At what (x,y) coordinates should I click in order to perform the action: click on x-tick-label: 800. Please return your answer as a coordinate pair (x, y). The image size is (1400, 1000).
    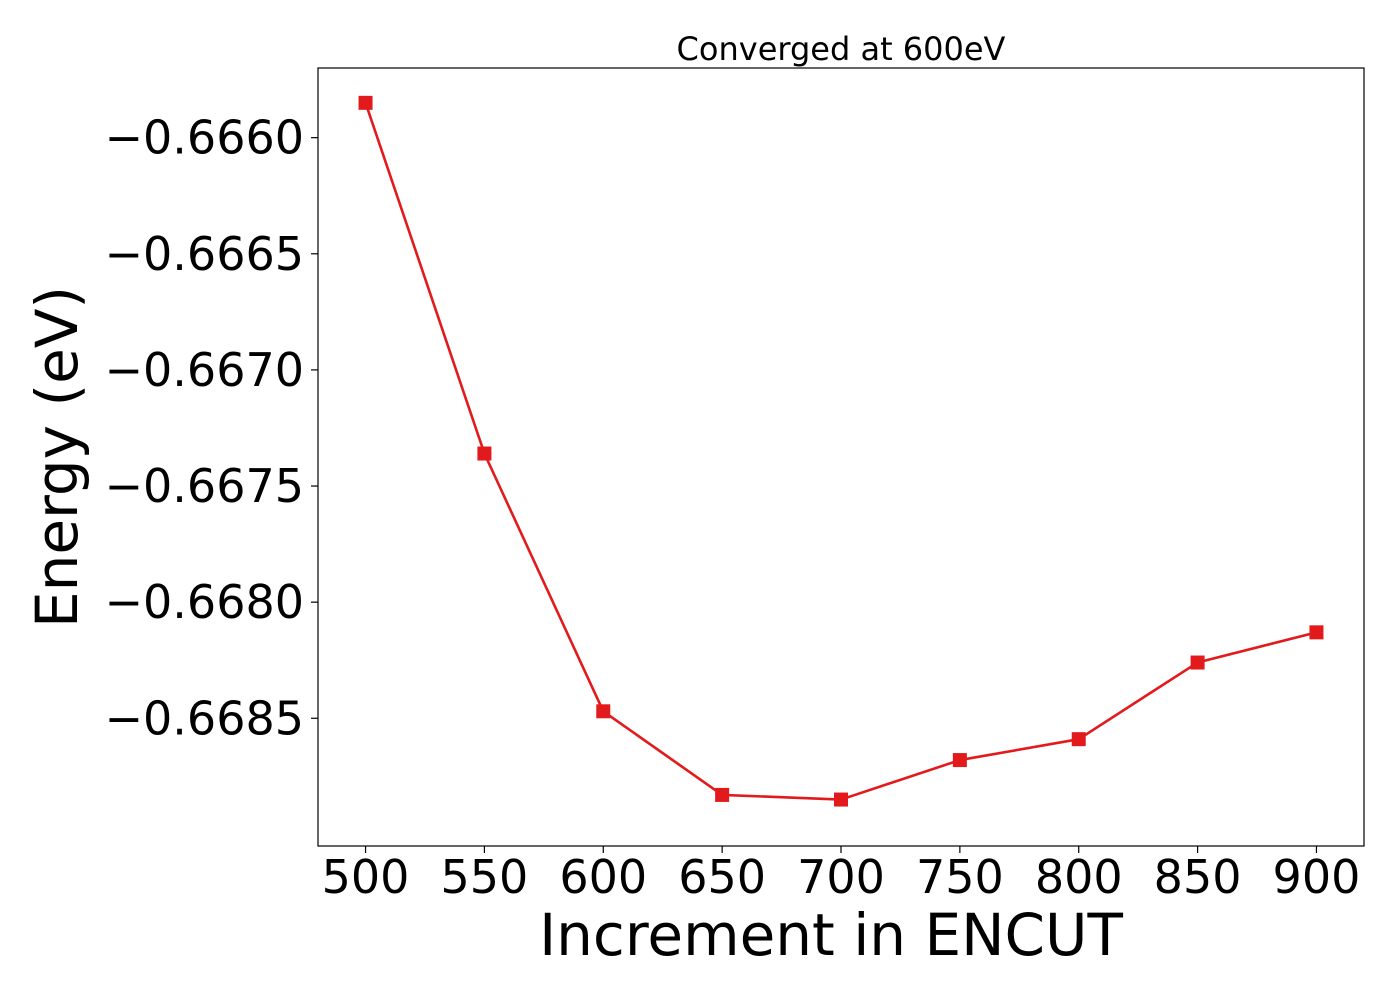
    Looking at the image, I should click on (1079, 877).